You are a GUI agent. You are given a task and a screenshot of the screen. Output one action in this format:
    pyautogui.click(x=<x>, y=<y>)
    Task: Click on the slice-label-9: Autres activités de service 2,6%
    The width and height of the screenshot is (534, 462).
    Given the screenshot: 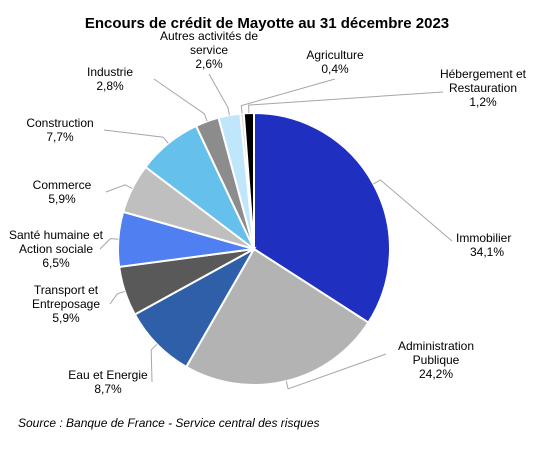 What is the action you would take?
    pyautogui.click(x=209, y=50)
    